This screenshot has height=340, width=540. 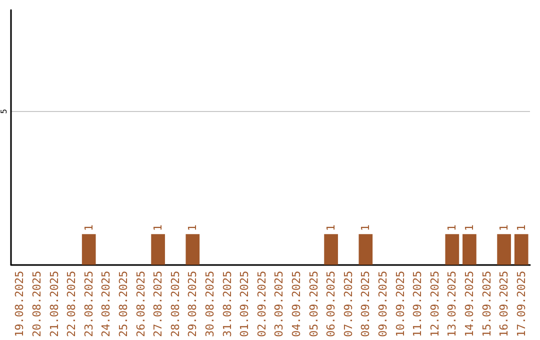 I want to click on x-tick-label: 09.09.2025, so click(x=383, y=304).